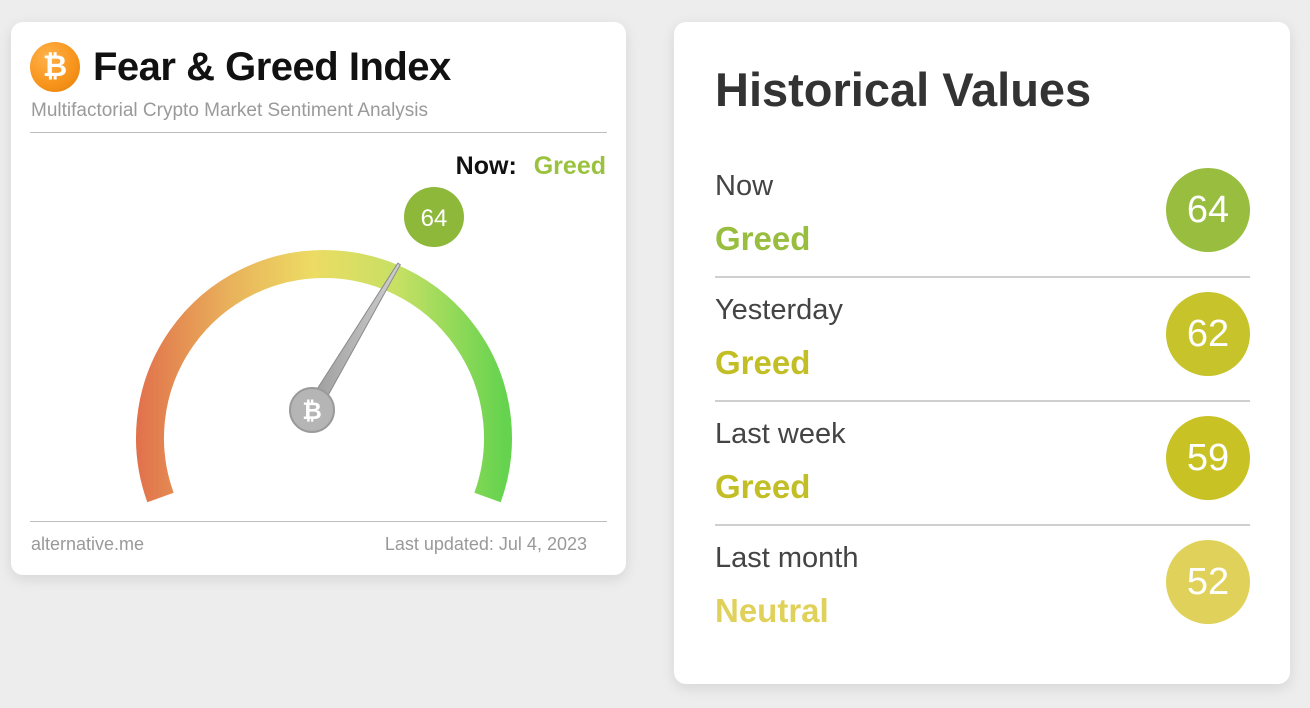  What do you see at coordinates (780, 434) in the screenshot?
I see `history-period: Last week` at bounding box center [780, 434].